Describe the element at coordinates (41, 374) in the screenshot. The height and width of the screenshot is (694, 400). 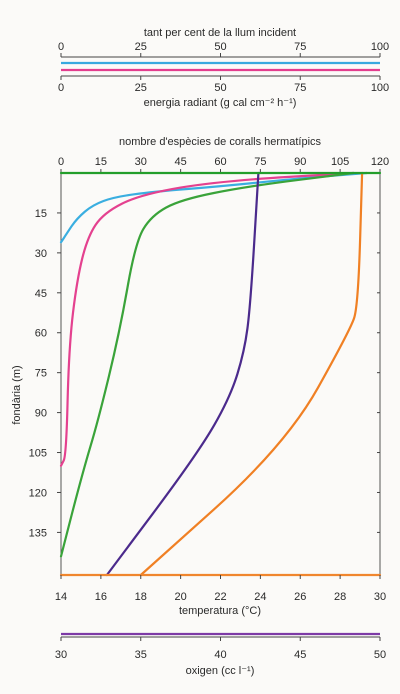
I see `depth-tick-label: 75` at that location.